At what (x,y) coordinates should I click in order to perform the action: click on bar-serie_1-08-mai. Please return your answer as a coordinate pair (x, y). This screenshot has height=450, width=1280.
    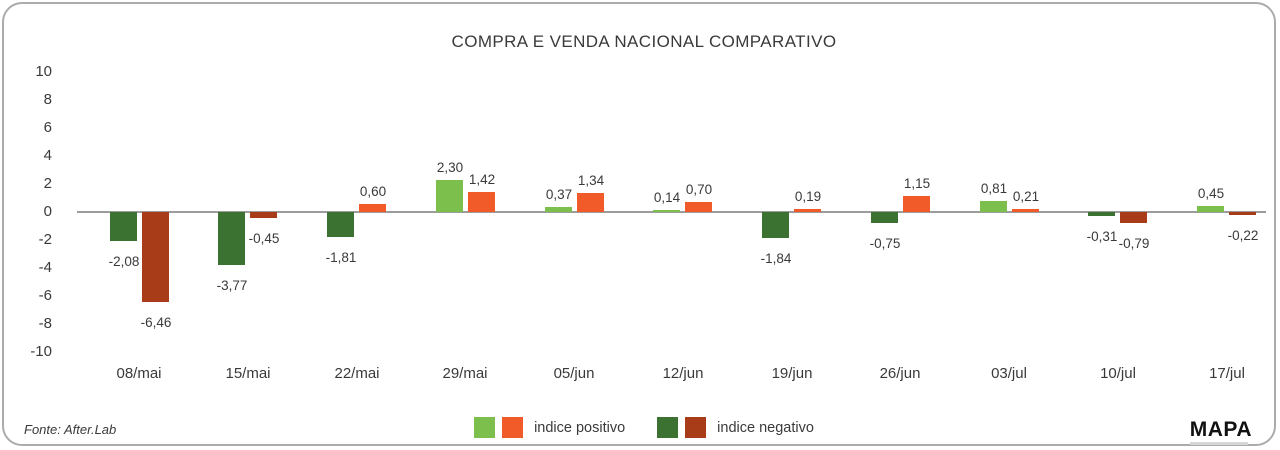
    Looking at the image, I should click on (123, 226).